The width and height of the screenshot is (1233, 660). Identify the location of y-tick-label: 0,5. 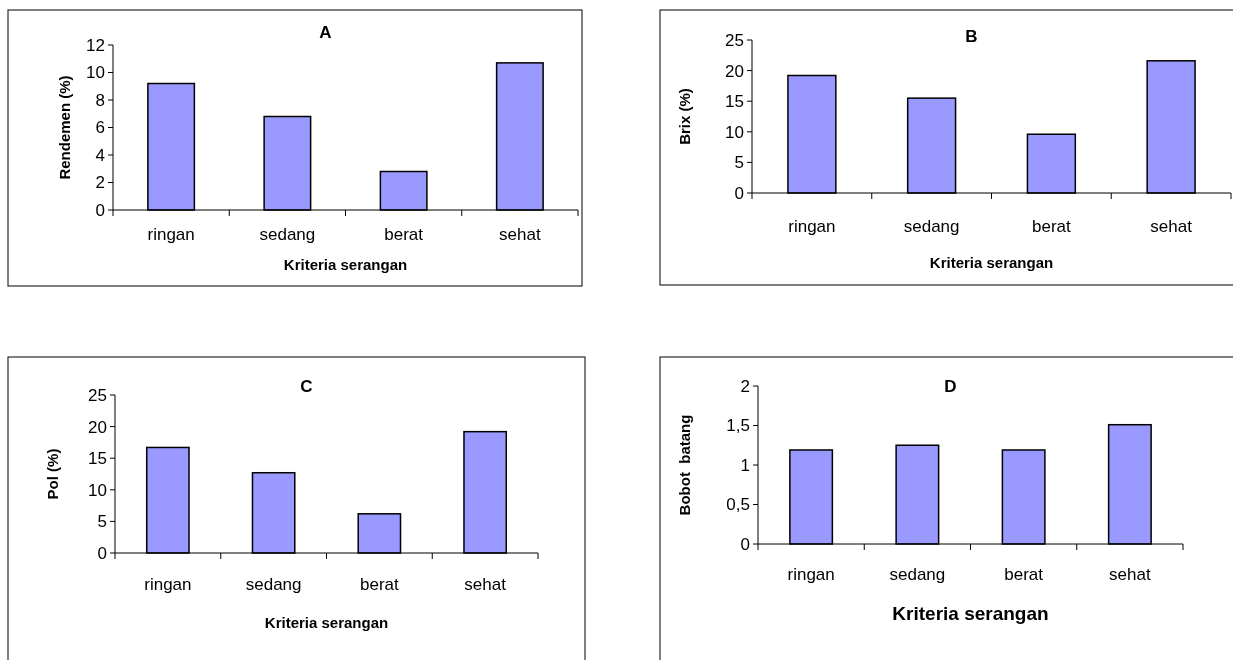
(738, 505).